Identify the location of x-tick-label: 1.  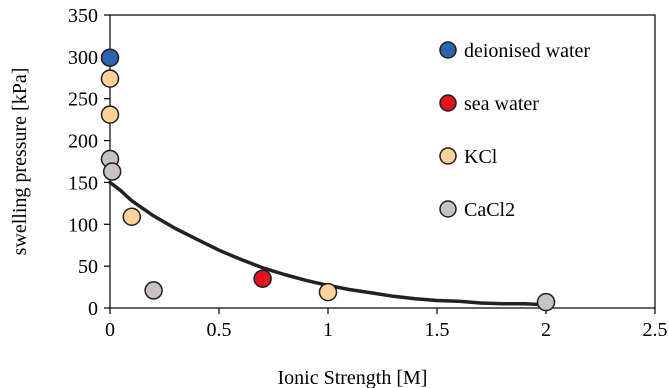
(328, 330).